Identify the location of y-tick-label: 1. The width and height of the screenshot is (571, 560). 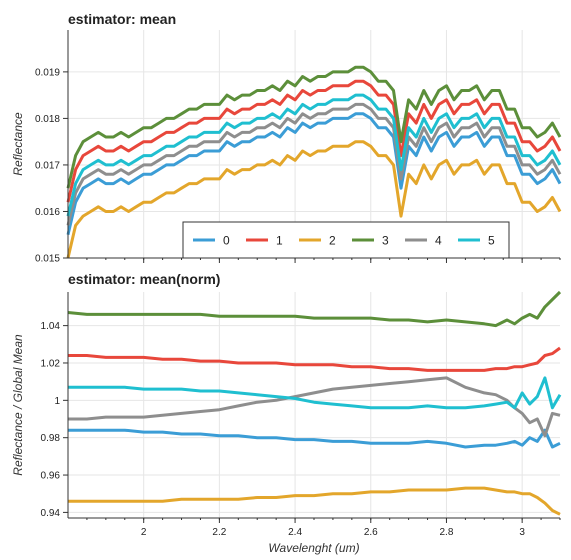
(57, 401).